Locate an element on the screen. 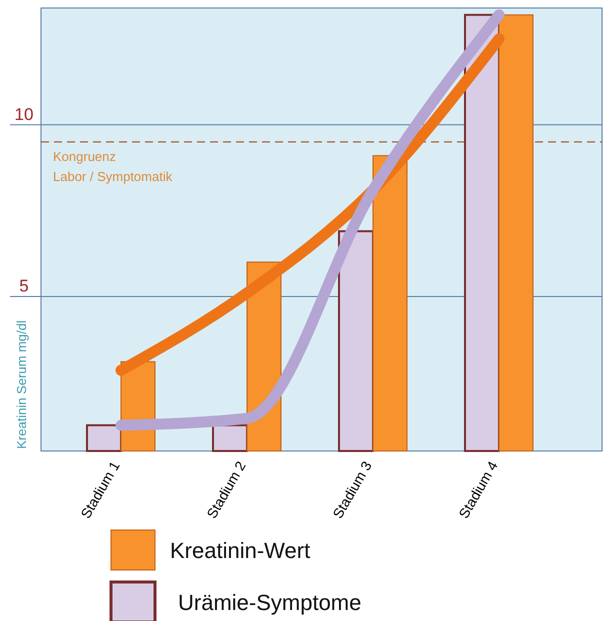  legend-label: Urämie-Symptome is located at coordinates (270, 602).